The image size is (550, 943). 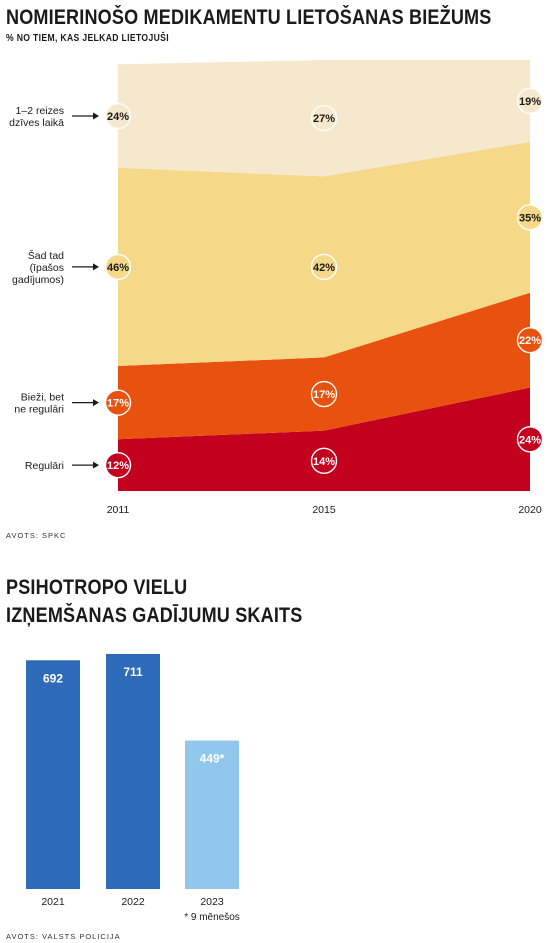 What do you see at coordinates (42, 398) in the screenshot?
I see `legend-label: Bieži, bet` at bounding box center [42, 398].